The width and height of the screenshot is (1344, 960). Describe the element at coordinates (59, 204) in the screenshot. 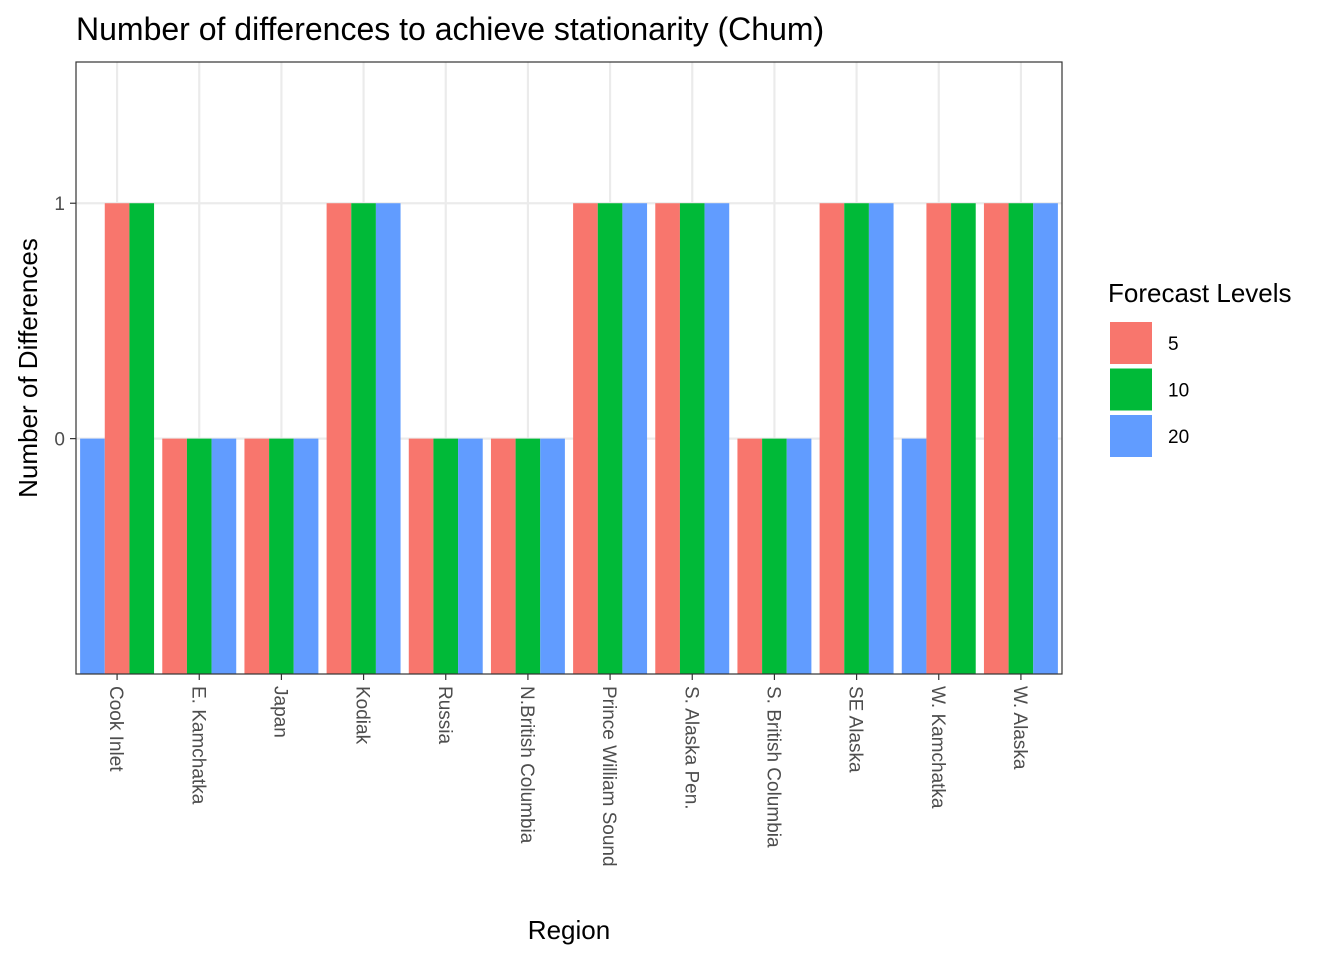

I see `y-tick-label: 1` at that location.